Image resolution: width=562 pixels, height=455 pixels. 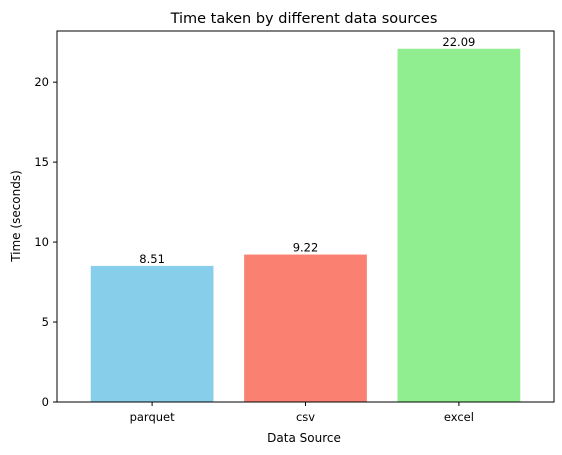 I want to click on x-tick-label-csv: csv, so click(x=305, y=417).